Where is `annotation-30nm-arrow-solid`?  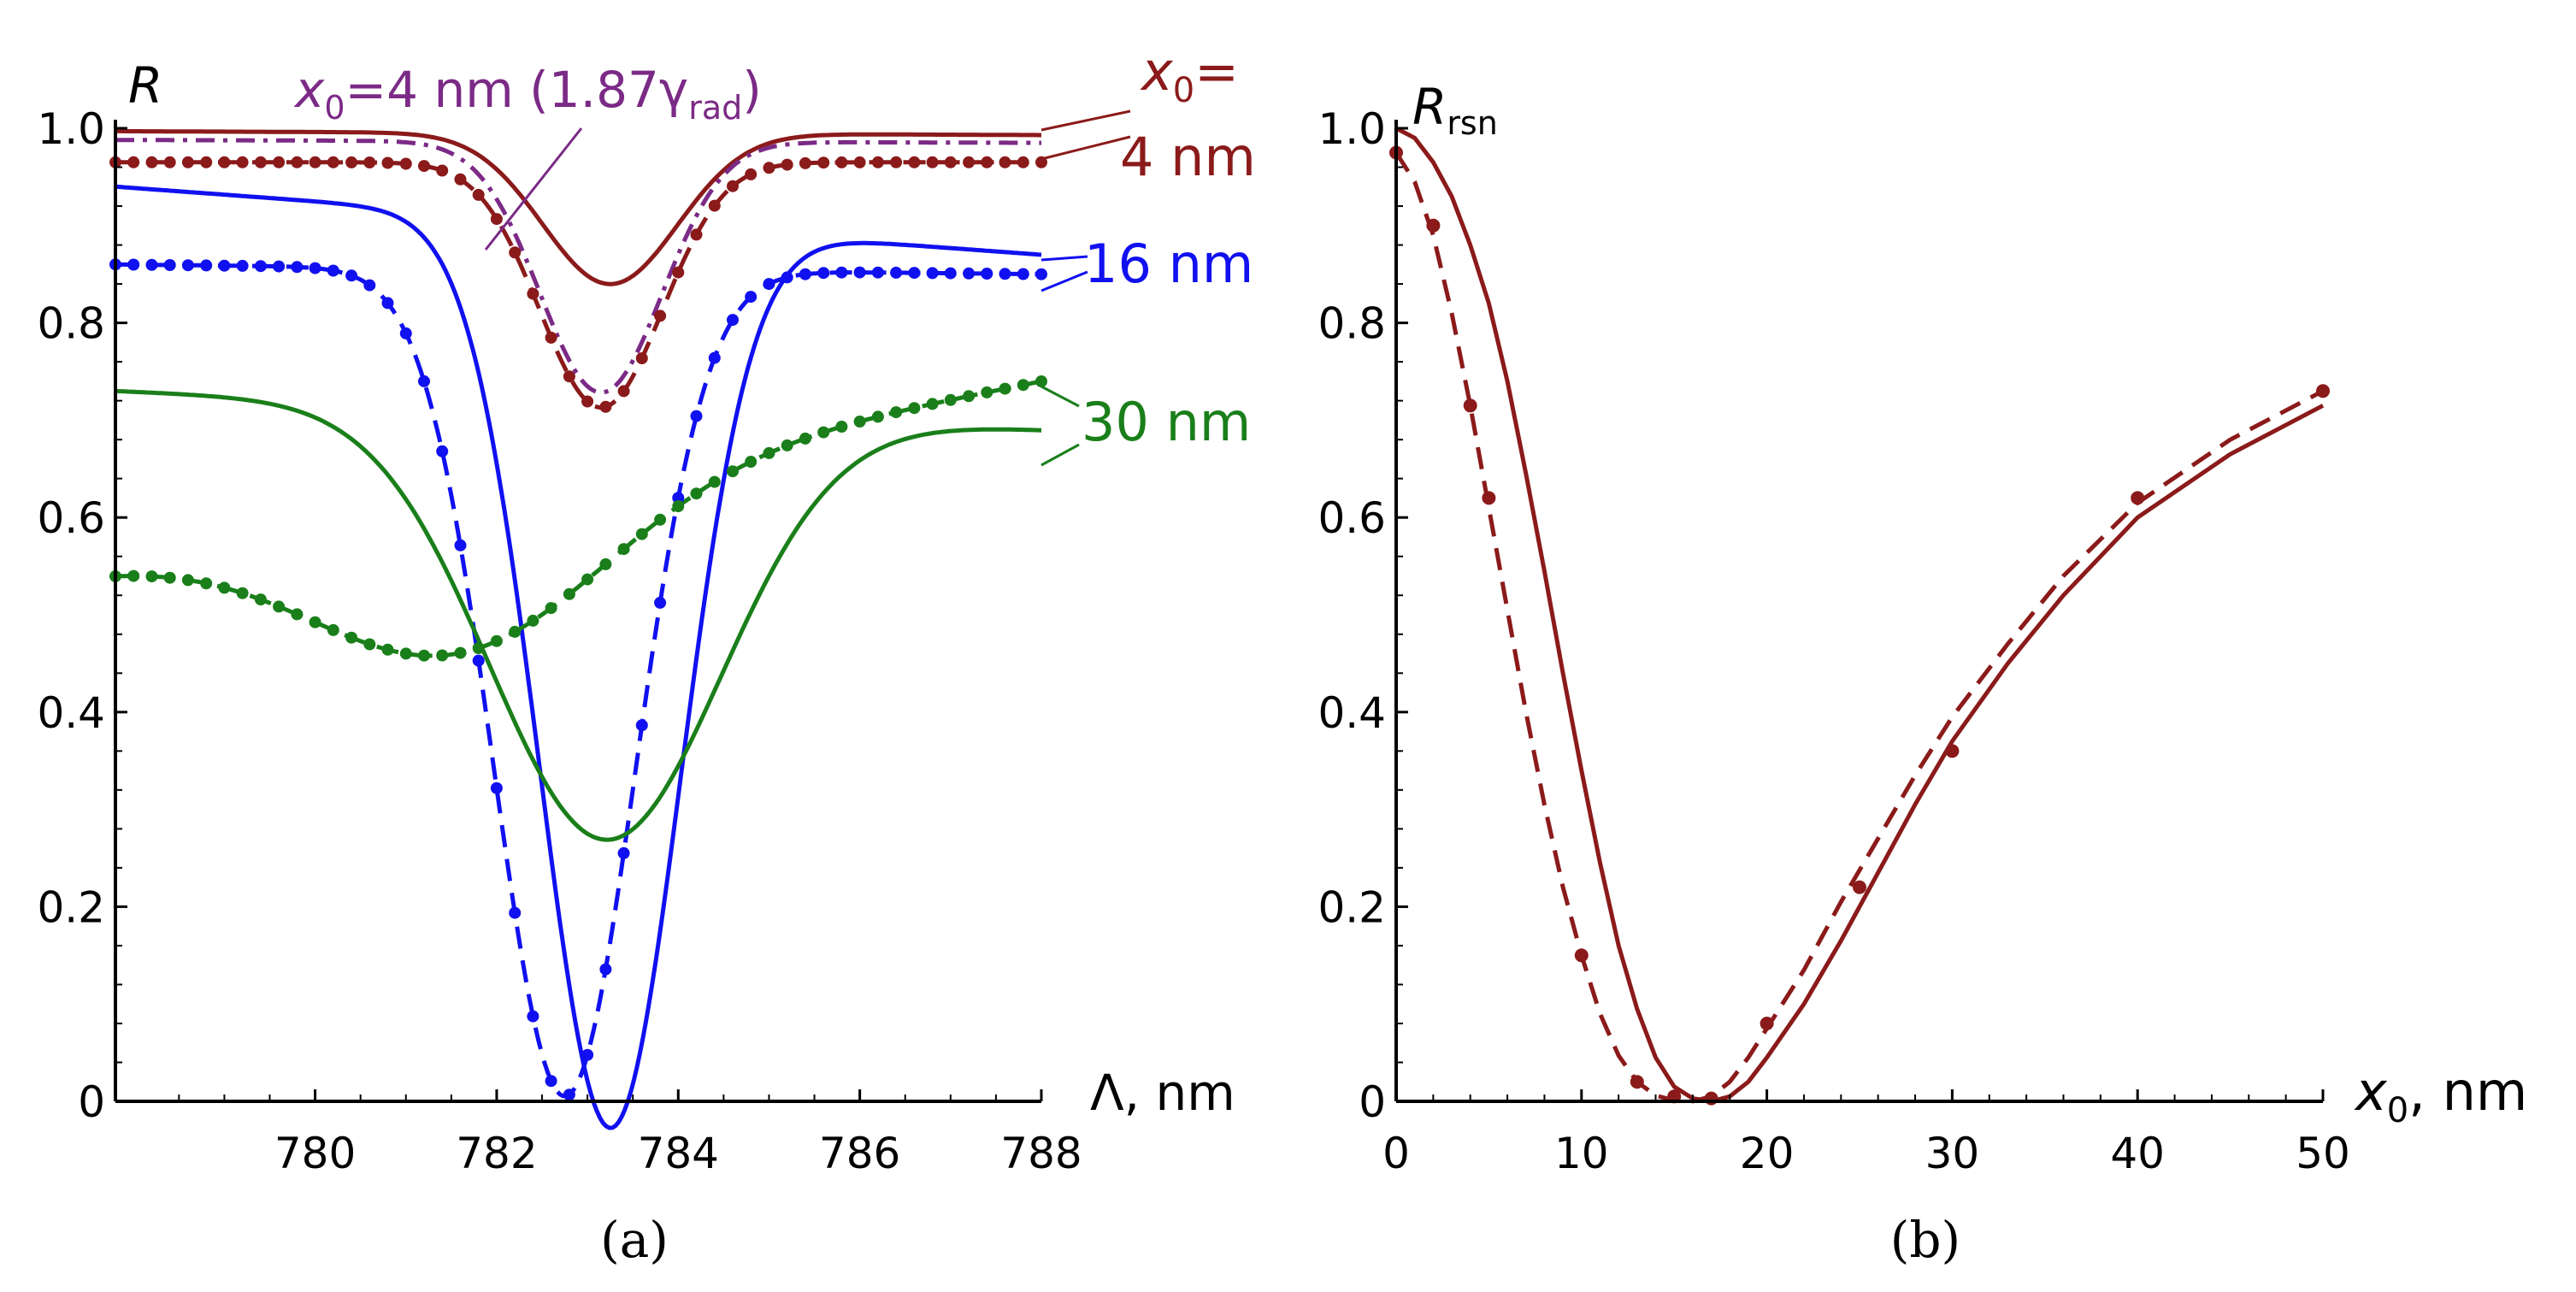
annotation-30nm-arrow-solid is located at coordinates (1060, 455).